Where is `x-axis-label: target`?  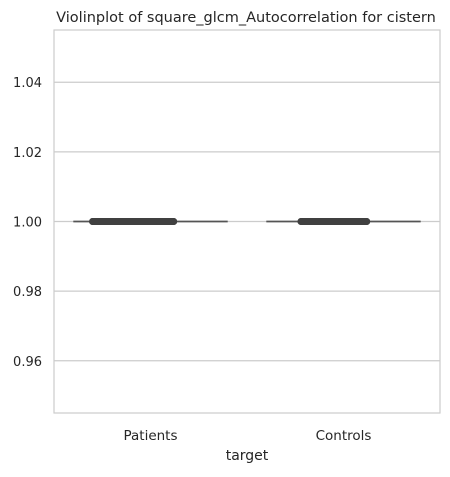 x-axis-label: target is located at coordinates (247, 456).